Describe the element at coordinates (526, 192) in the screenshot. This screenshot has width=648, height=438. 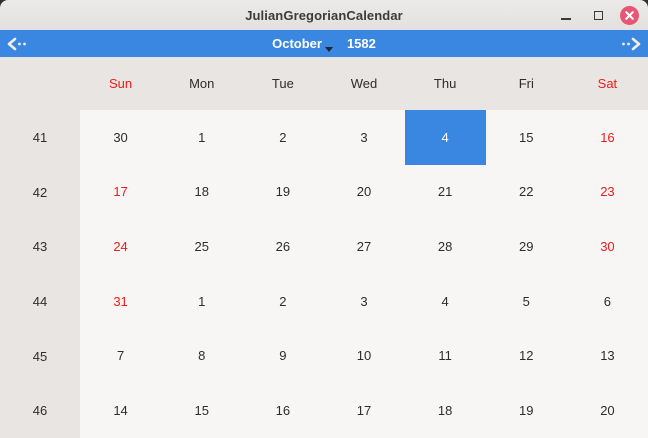
I see `day-cell: 22` at that location.